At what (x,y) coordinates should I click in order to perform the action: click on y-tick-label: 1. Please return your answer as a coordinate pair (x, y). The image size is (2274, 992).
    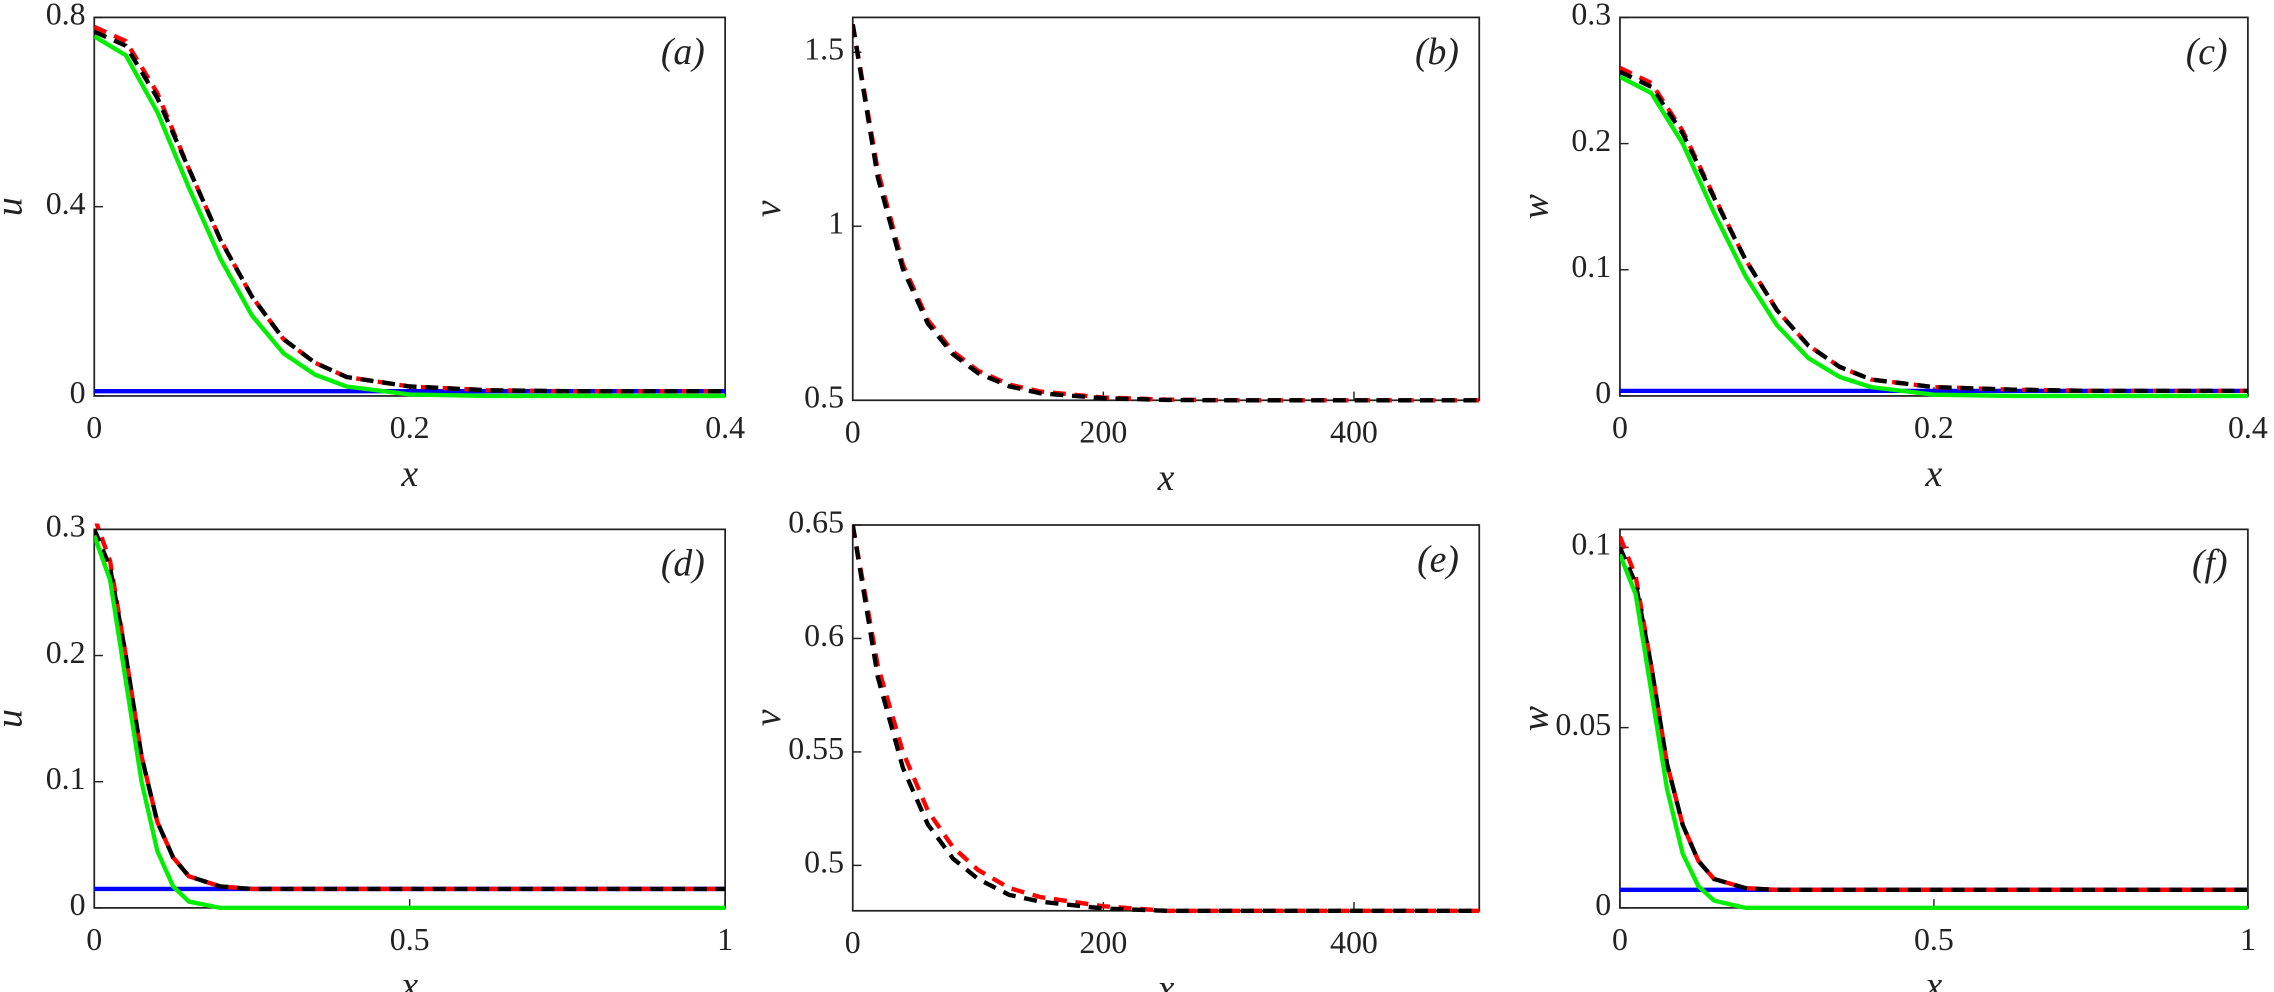
    Looking at the image, I should click on (836, 223).